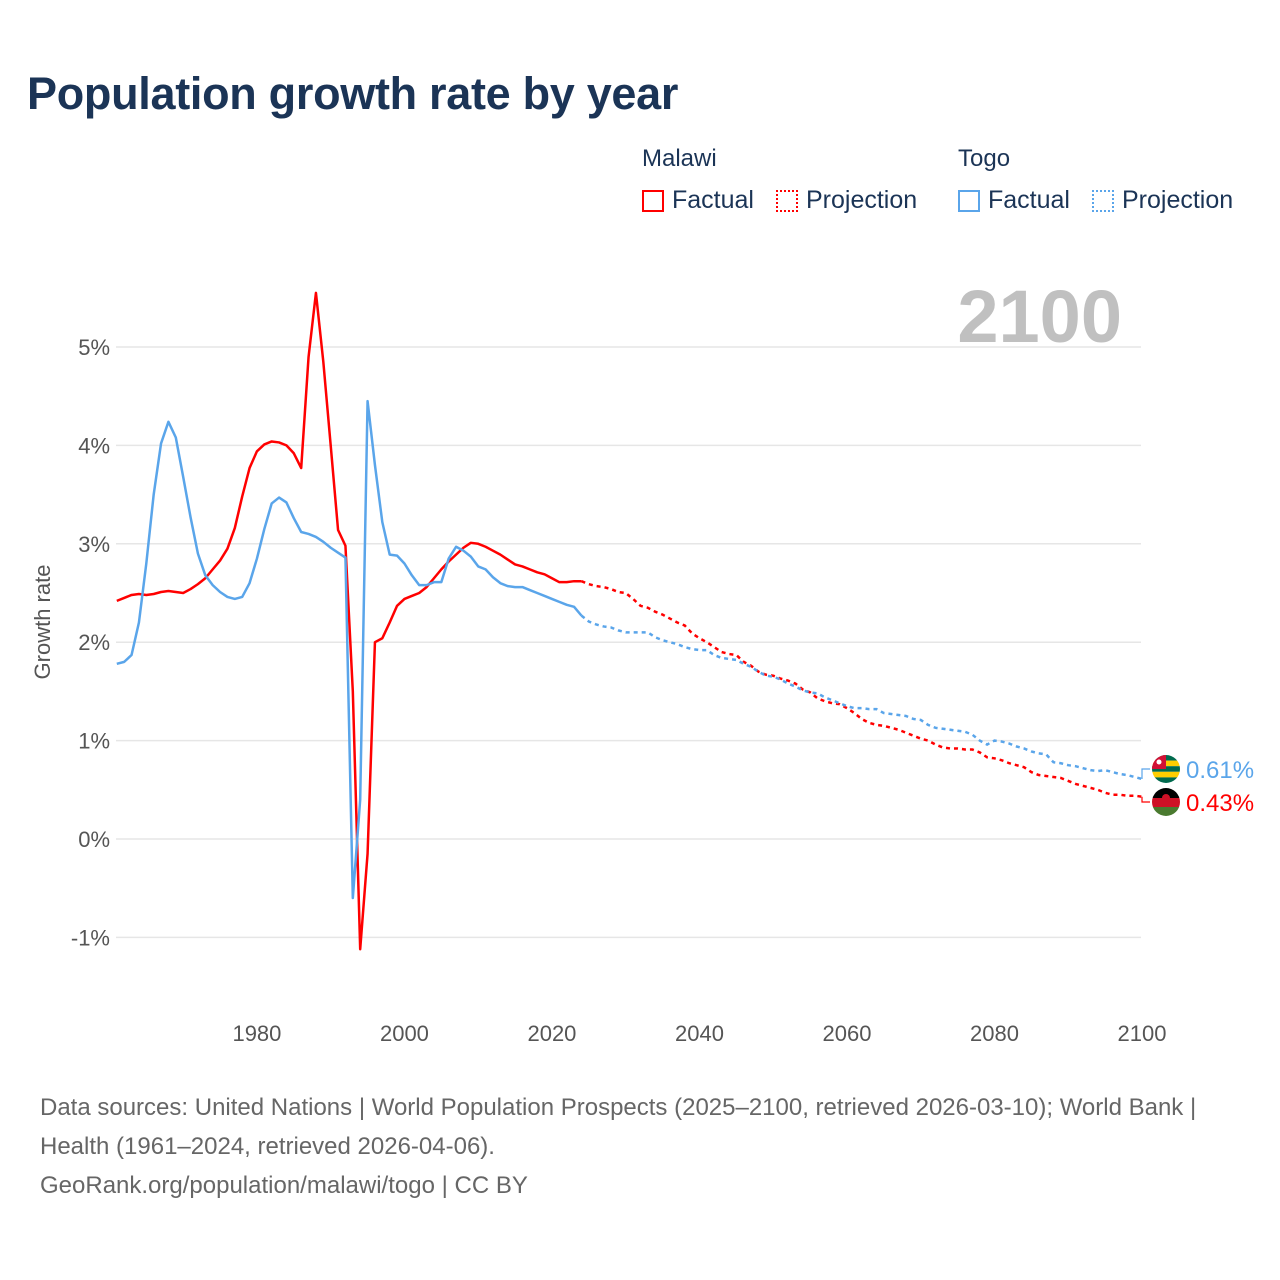 The width and height of the screenshot is (1280, 1280). What do you see at coordinates (94, 642) in the screenshot?
I see `y-tick-label: 2%` at bounding box center [94, 642].